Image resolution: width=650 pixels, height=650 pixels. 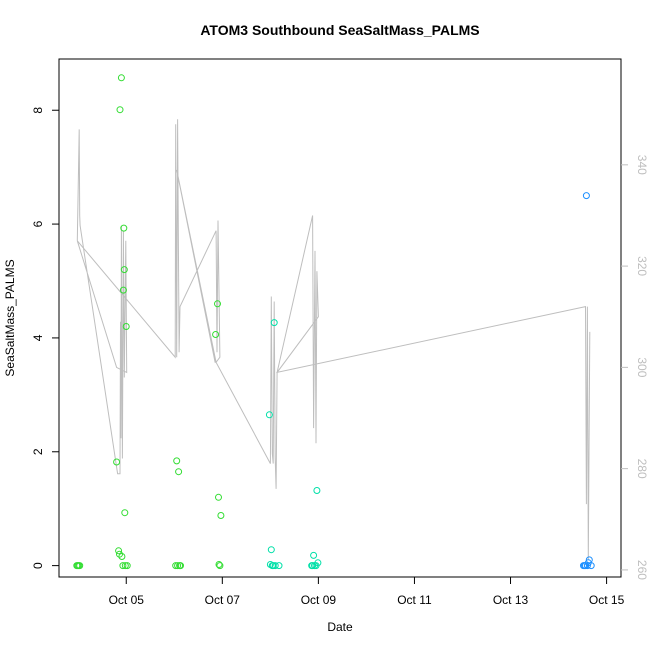 I want to click on chart-title: ATOM3 Southbound SeaSaltMass_PALMS, so click(x=339, y=30).